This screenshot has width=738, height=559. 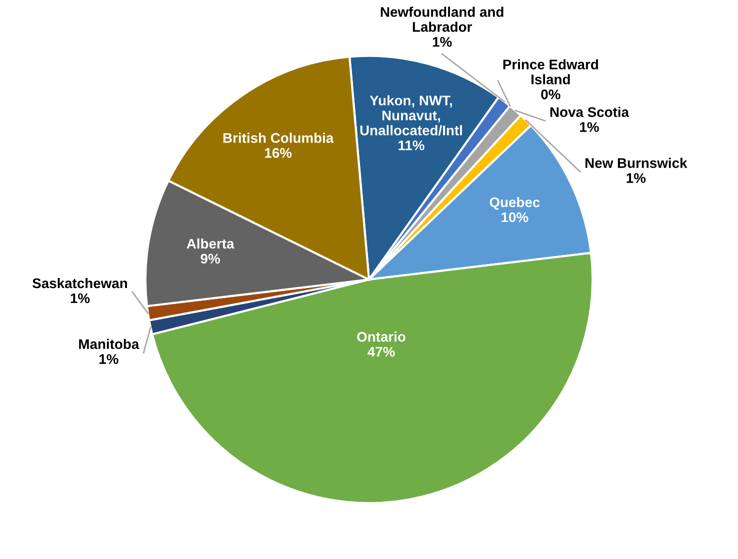 What do you see at coordinates (550, 71) in the screenshot?
I see `category-label: Prince Edward Island` at bounding box center [550, 71].